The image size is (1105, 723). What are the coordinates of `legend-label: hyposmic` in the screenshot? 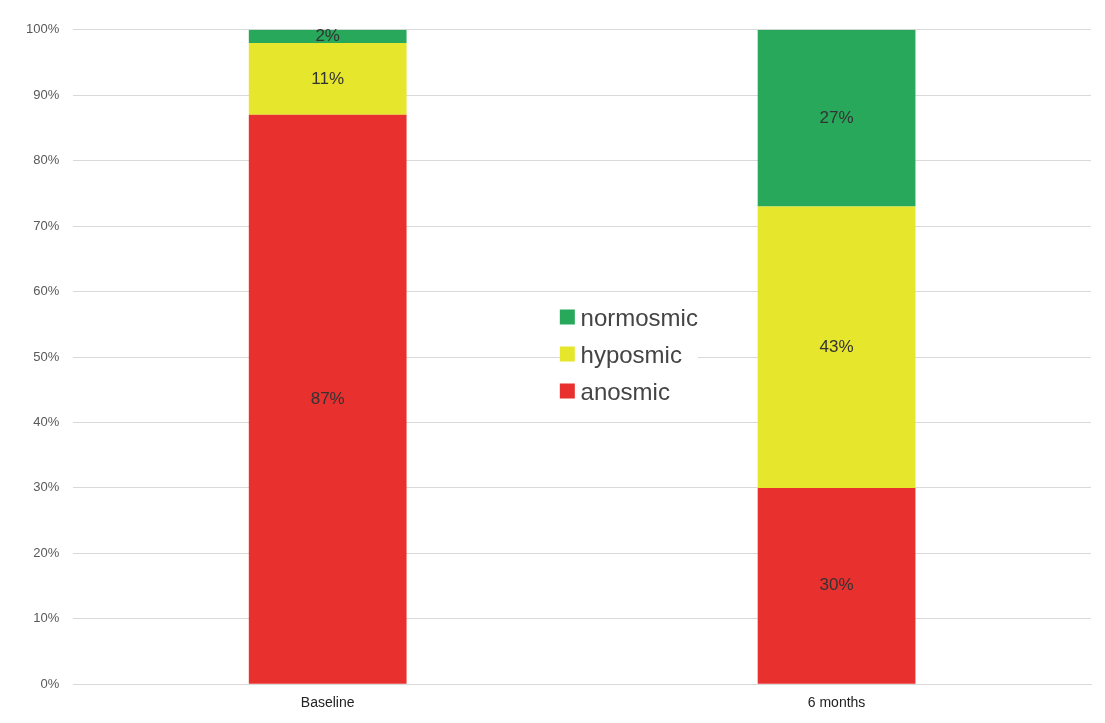 It's located at (631, 354).